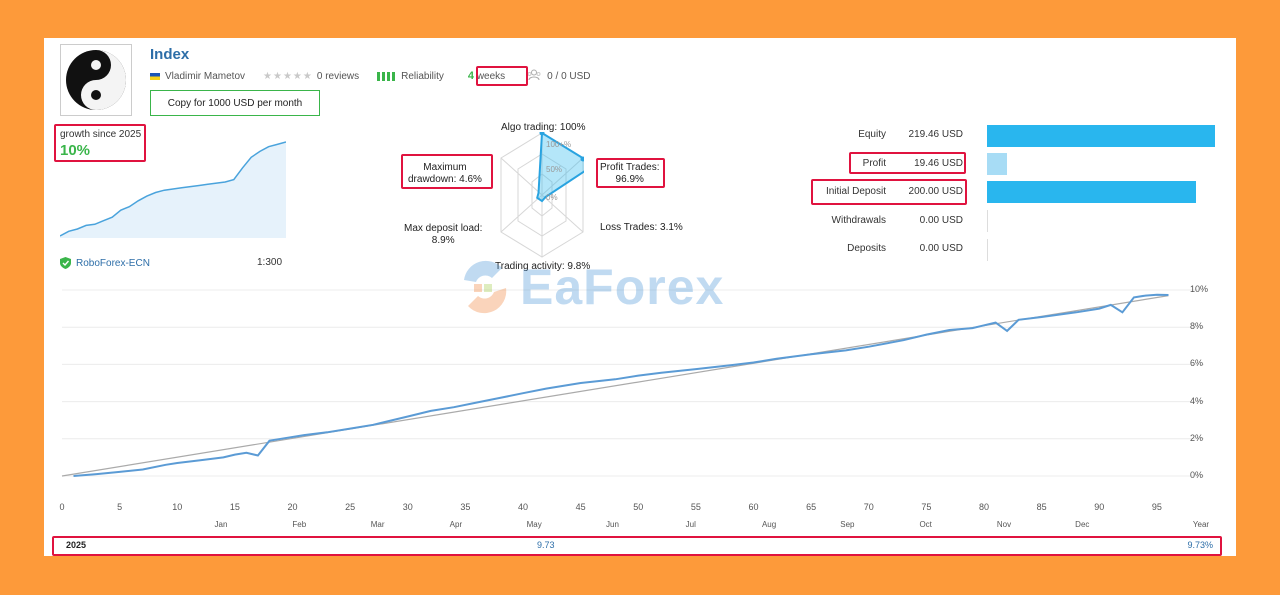 The width and height of the screenshot is (1280, 595). What do you see at coordinates (445, 167) in the screenshot?
I see `max-drawdown-title: Maximum` at bounding box center [445, 167].